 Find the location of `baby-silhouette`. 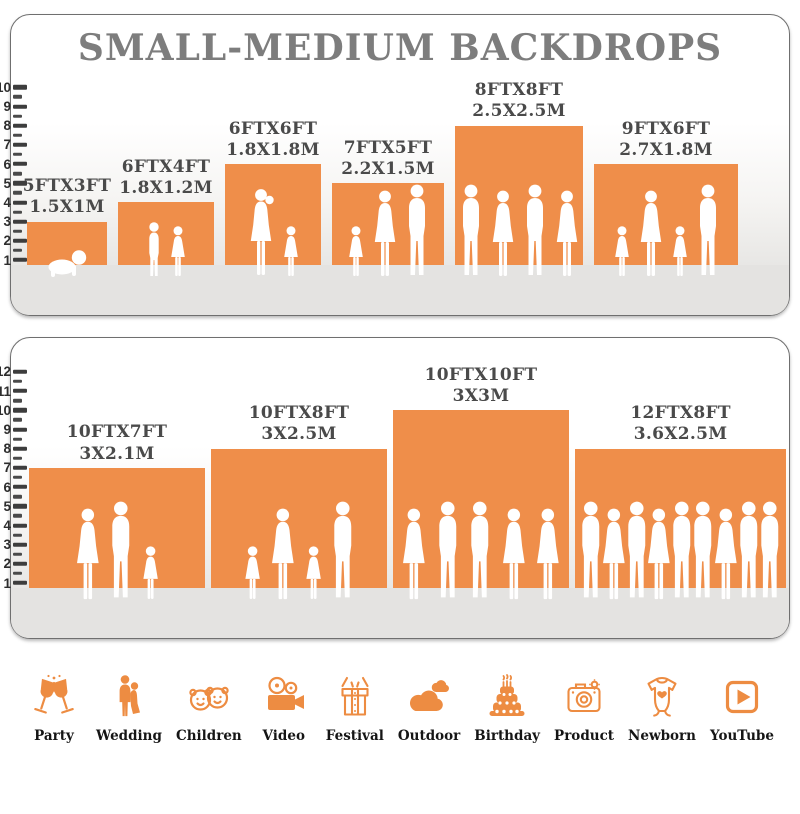

baby-silhouette is located at coordinates (67, 263).